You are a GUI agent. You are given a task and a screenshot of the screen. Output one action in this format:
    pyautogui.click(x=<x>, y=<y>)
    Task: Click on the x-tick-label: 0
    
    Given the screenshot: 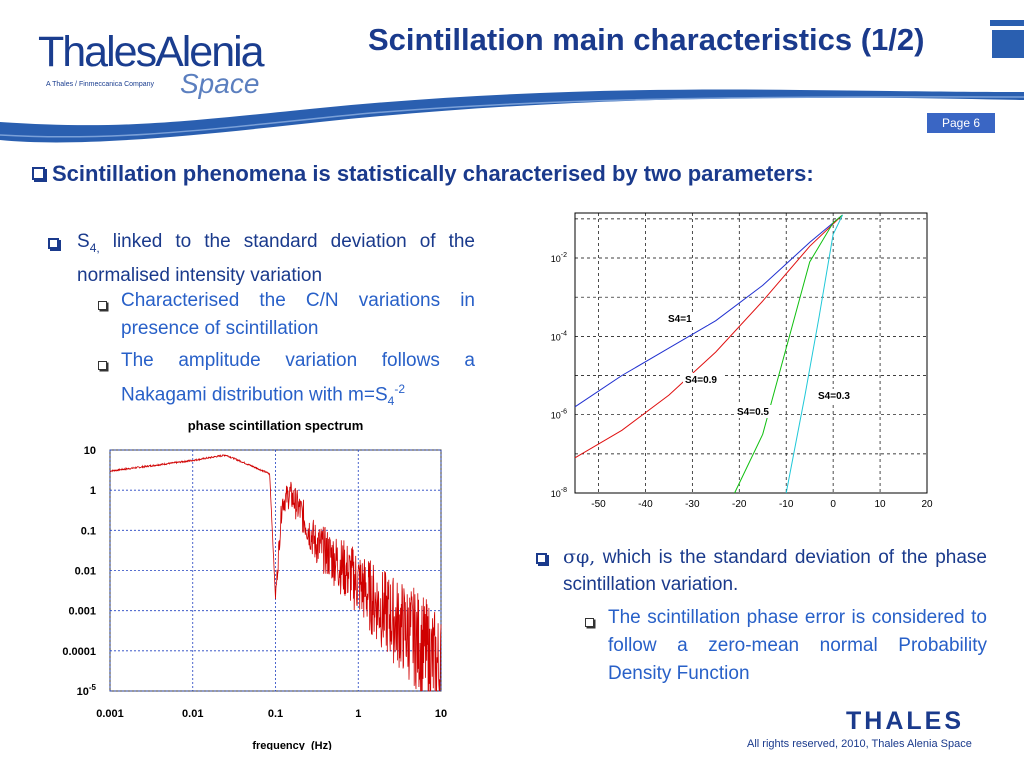 What is the action you would take?
    pyautogui.click(x=833, y=504)
    